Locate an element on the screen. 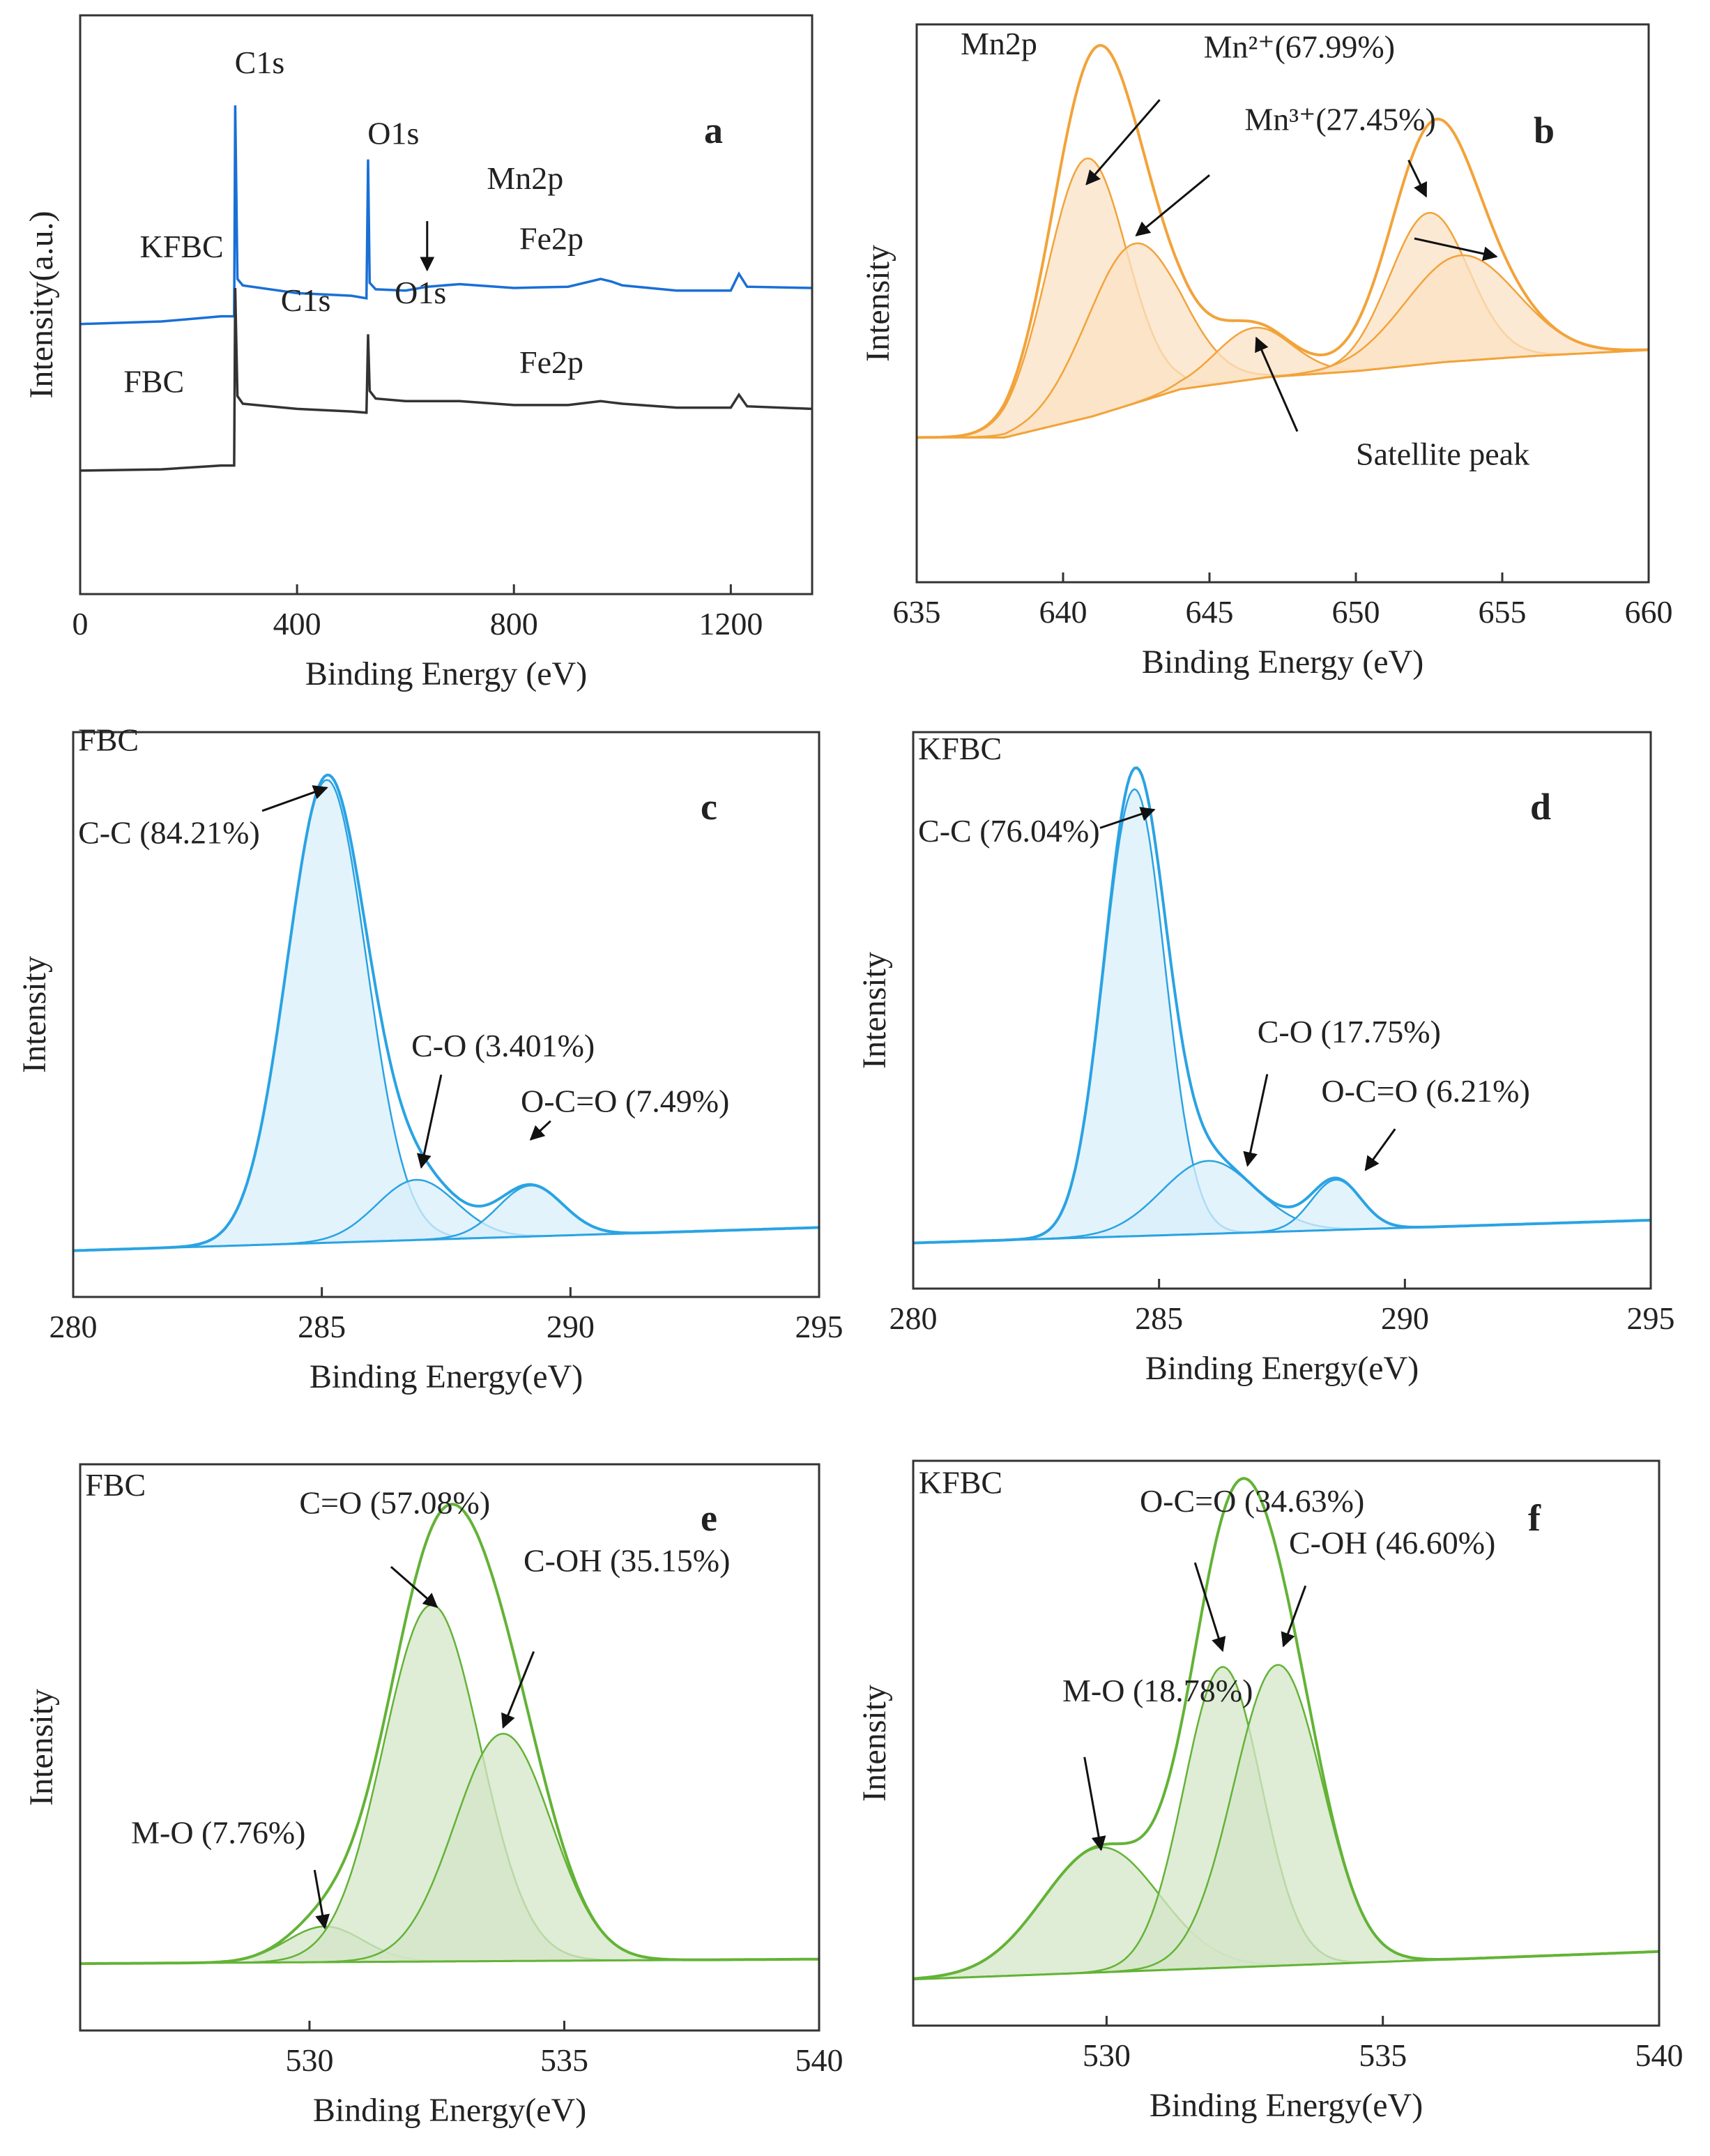 Image resolution: width=1710 pixels, height=2156 pixels. x-tick-label-f: 535 is located at coordinates (1383, 2055).